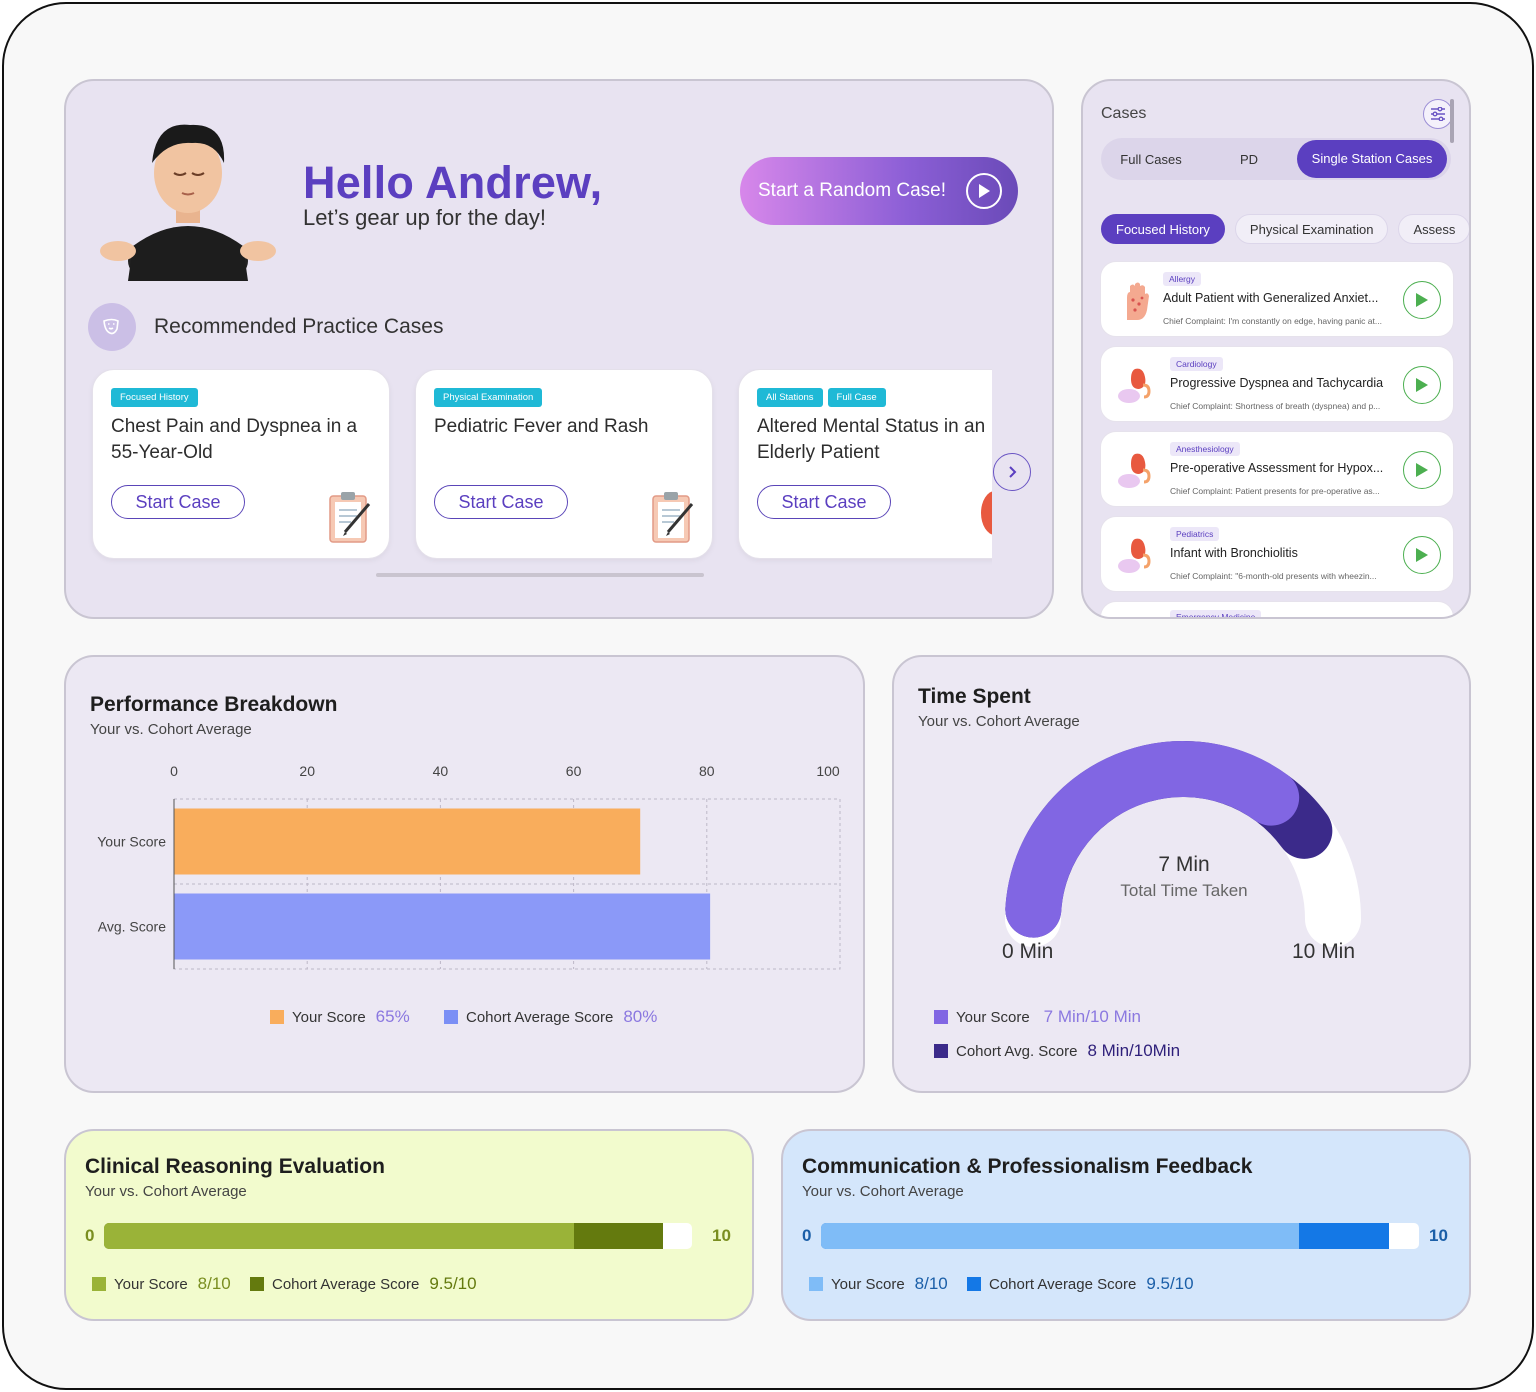  I want to click on pill-assess: Assess, so click(1433, 229).